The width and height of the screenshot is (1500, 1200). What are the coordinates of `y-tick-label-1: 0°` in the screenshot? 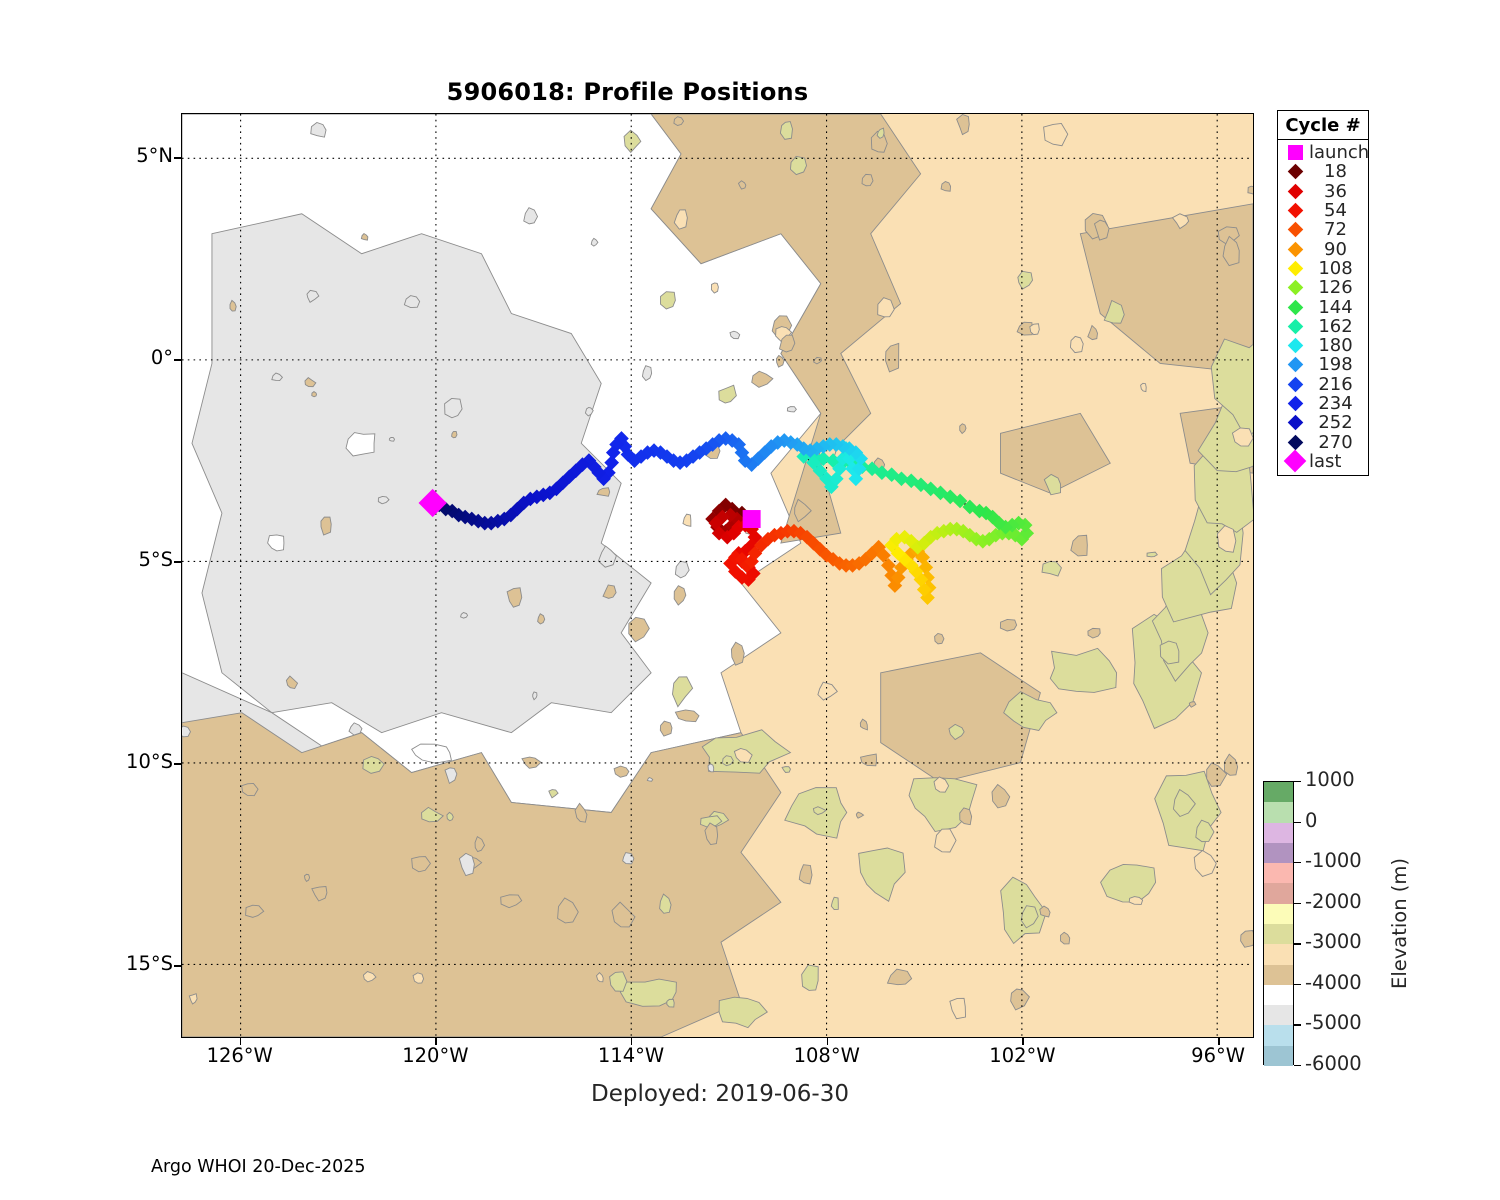 It's located at (161, 358).